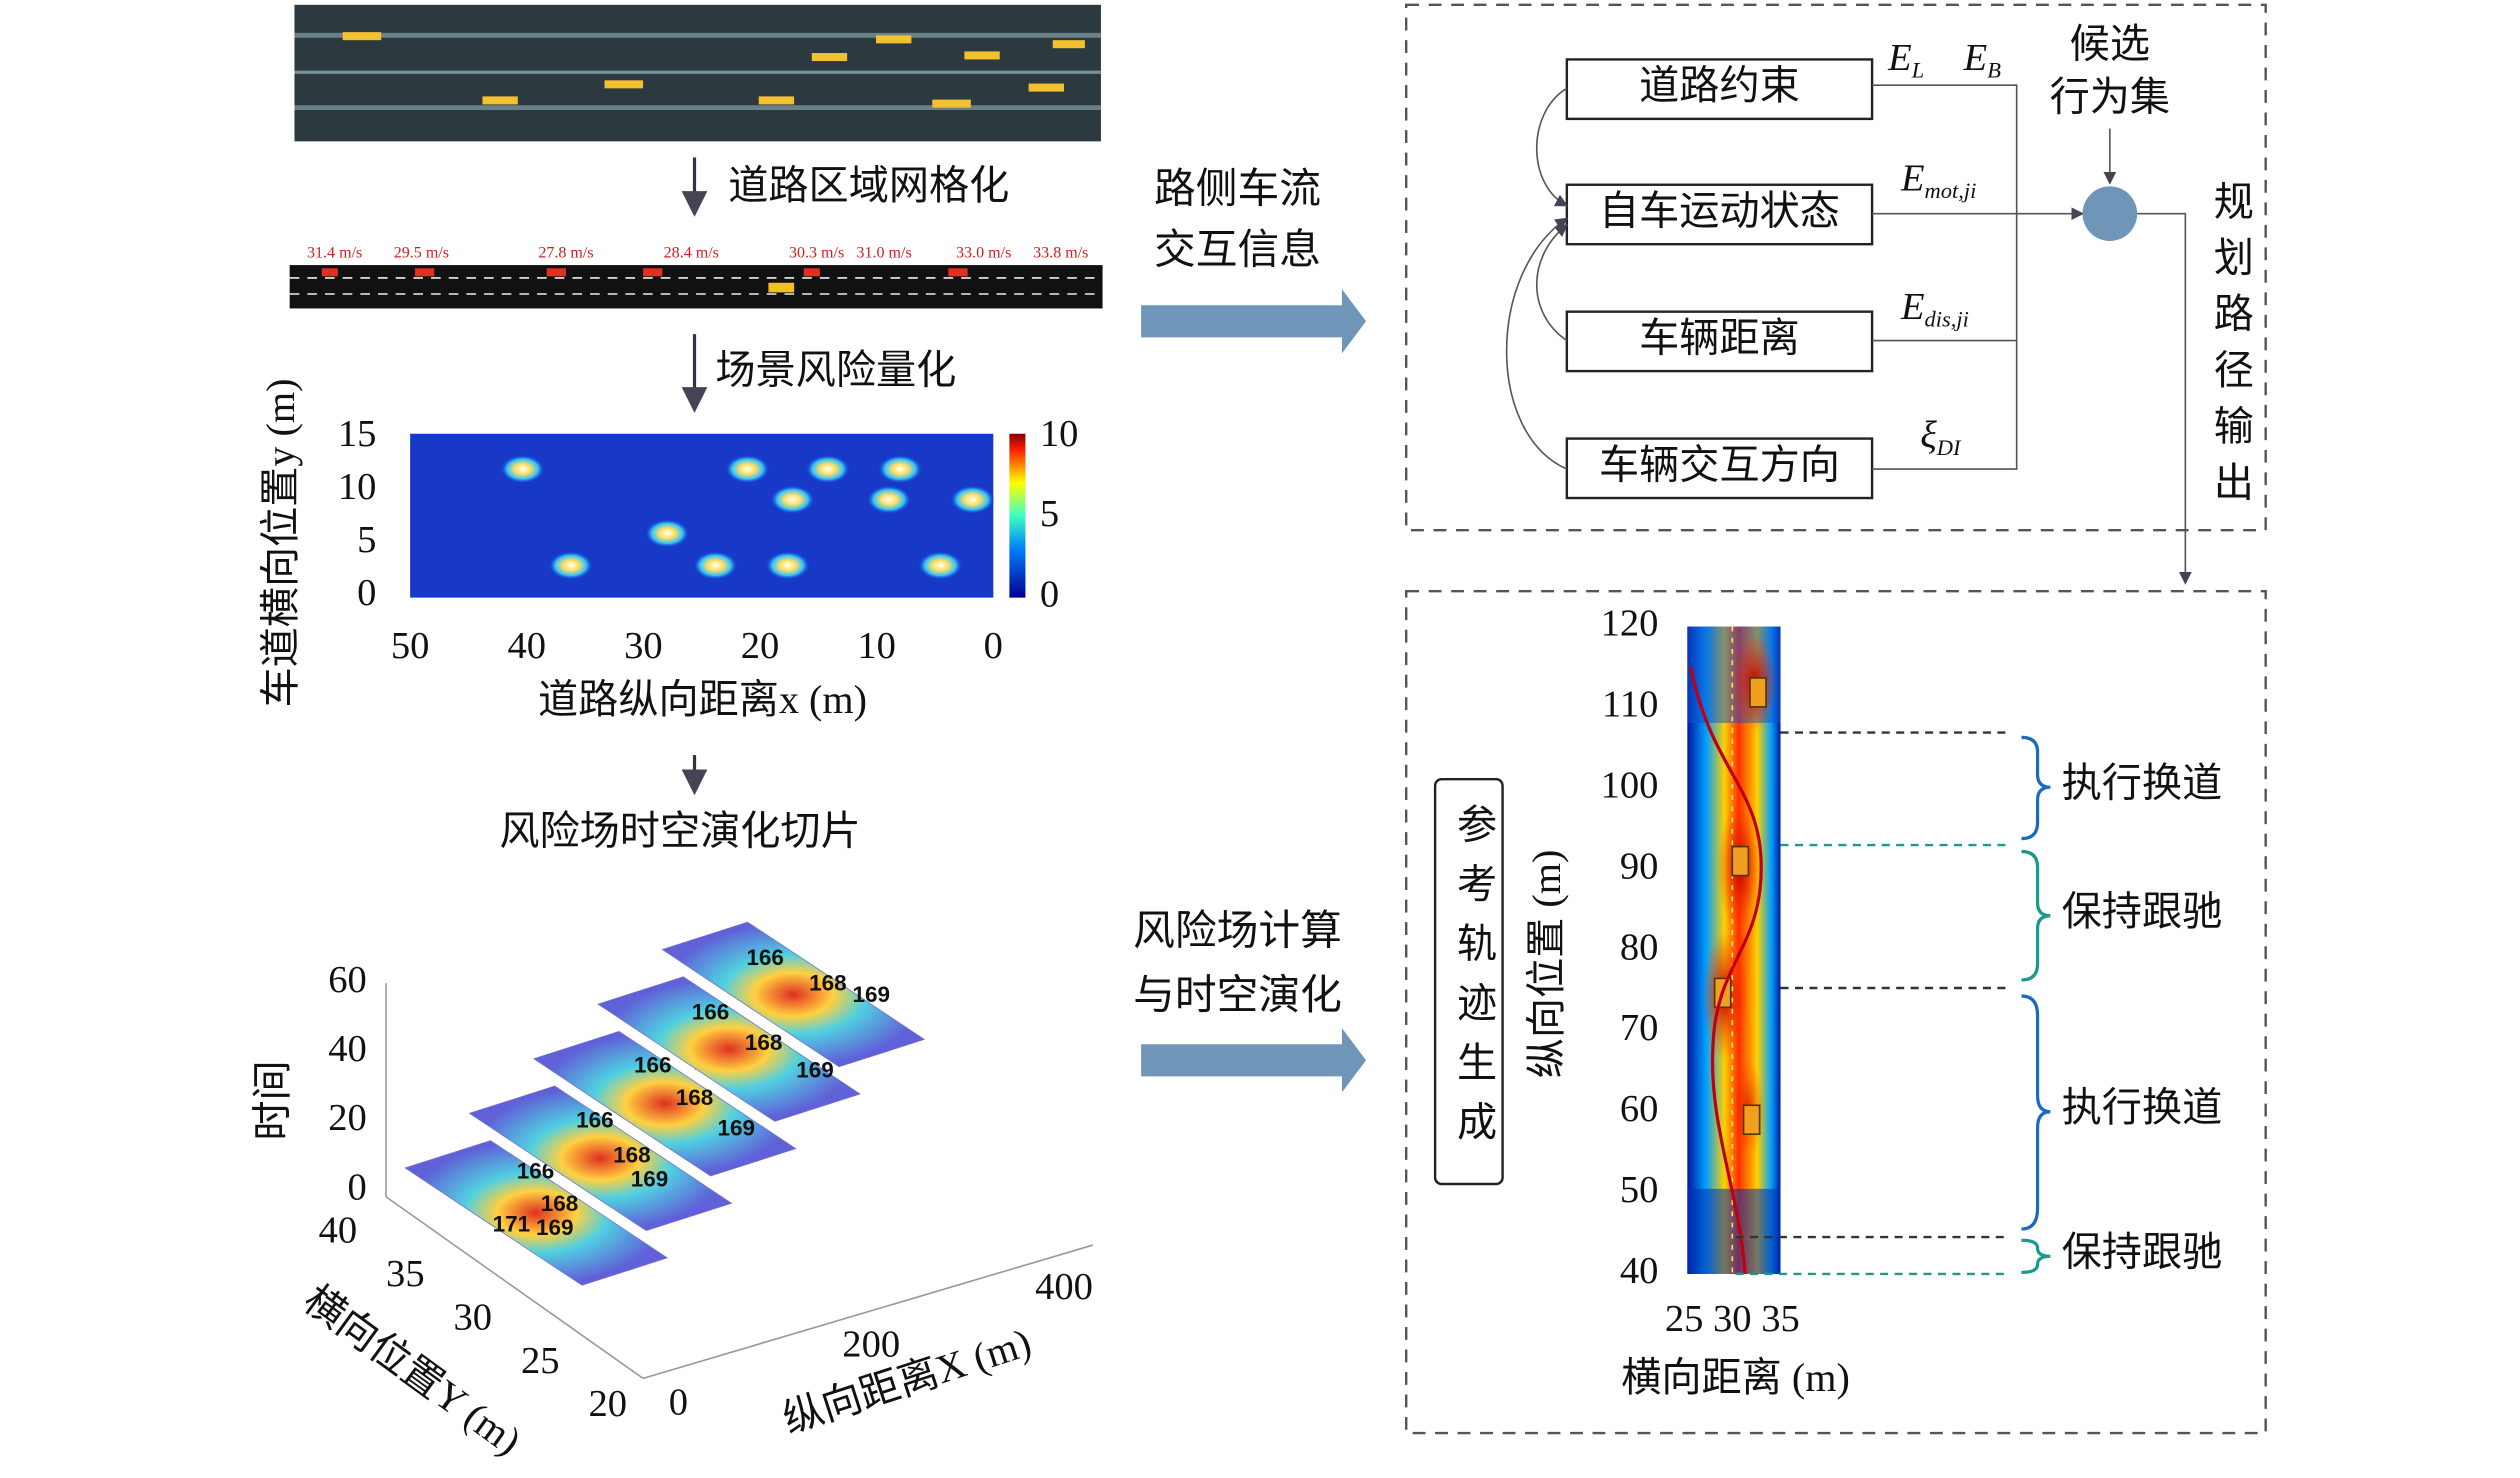  What do you see at coordinates (1719, 464) in the screenshot?
I see `factor-label: 车辆交互方向` at bounding box center [1719, 464].